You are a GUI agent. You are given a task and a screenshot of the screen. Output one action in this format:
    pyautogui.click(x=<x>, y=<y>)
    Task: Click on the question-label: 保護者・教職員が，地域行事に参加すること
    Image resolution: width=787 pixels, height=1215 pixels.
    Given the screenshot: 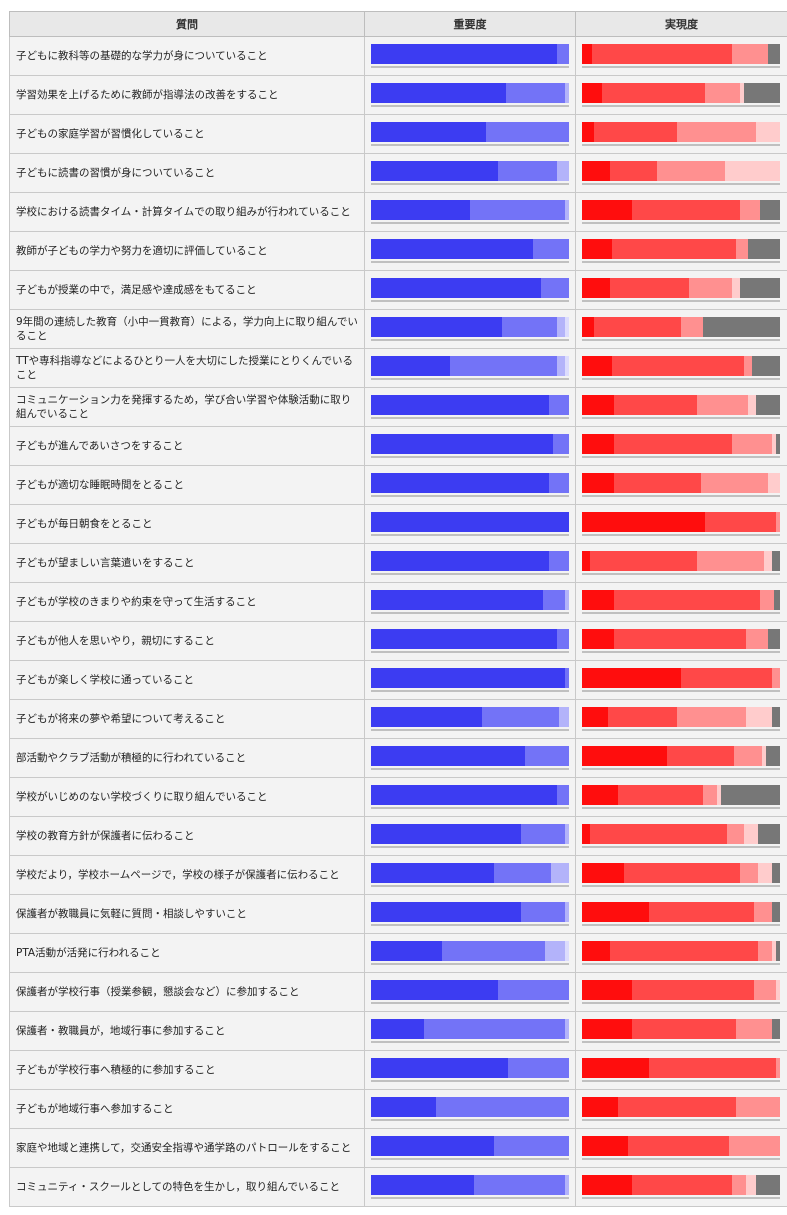 What is the action you would take?
    pyautogui.click(x=187, y=1031)
    